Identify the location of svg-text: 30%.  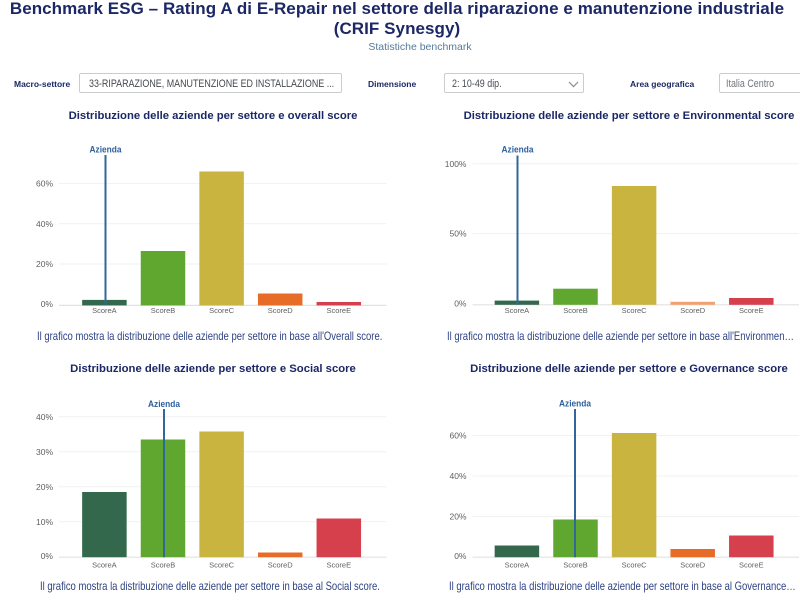
(44, 452).